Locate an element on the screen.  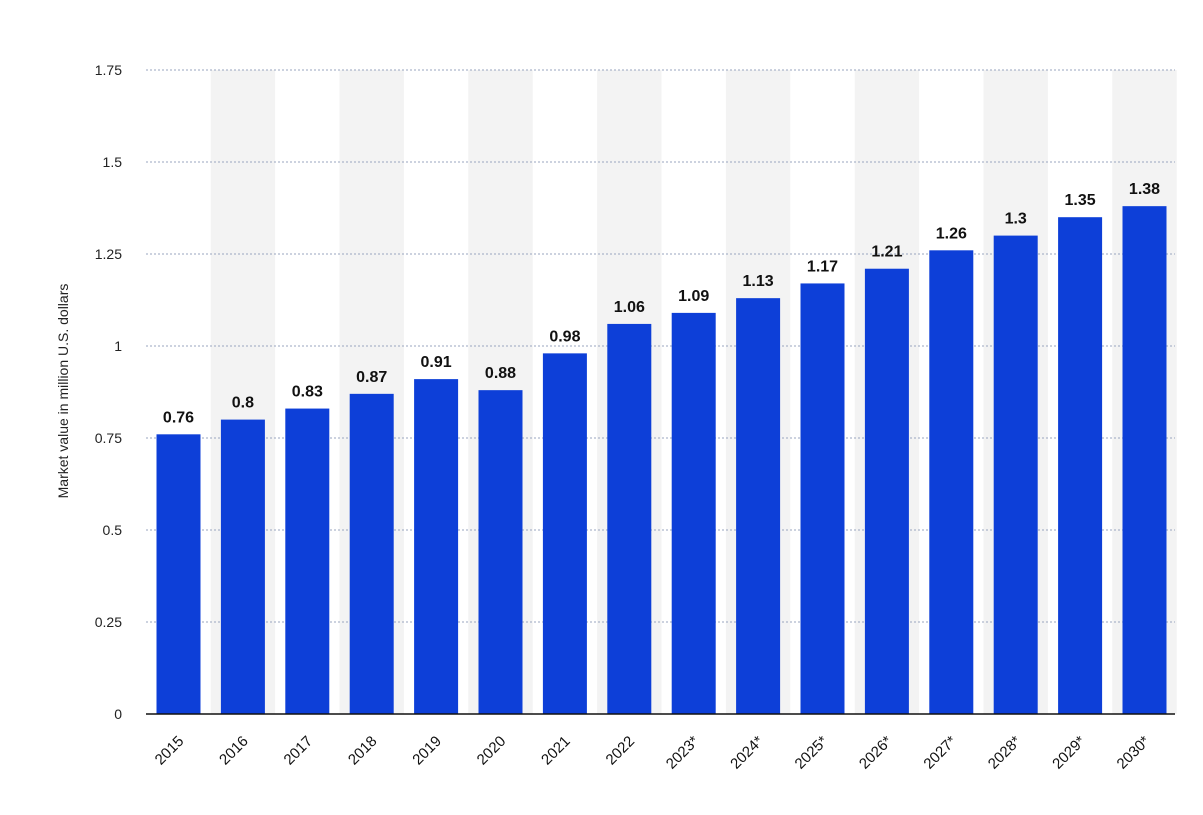
data-label: 0.8 is located at coordinates (243, 403).